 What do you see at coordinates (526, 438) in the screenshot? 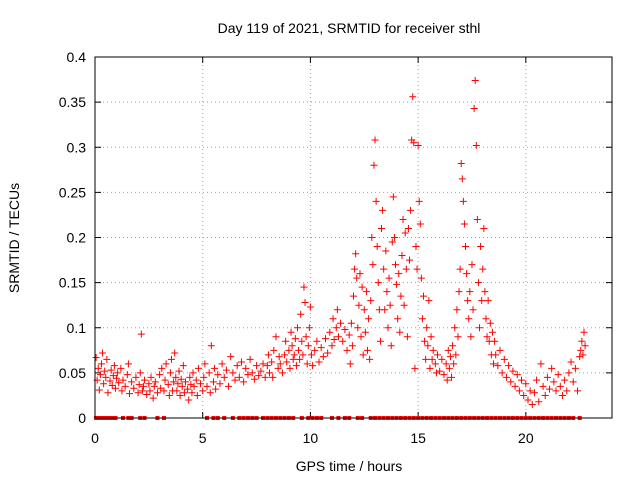
I see `x-tick-label: 20` at bounding box center [526, 438].